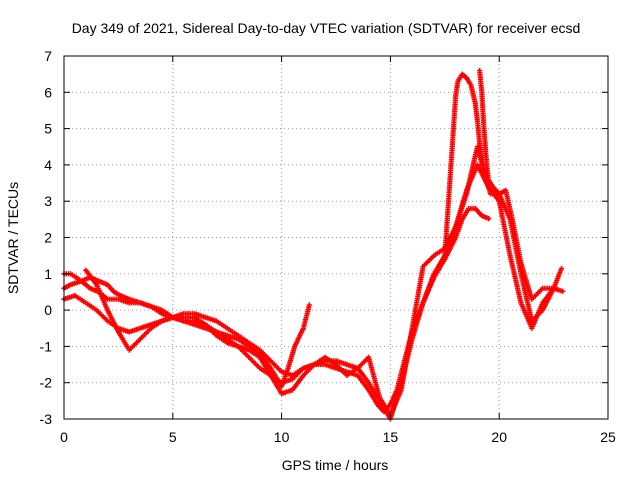  What do you see at coordinates (282, 437) in the screenshot?
I see `x-tick-label: 10` at bounding box center [282, 437].